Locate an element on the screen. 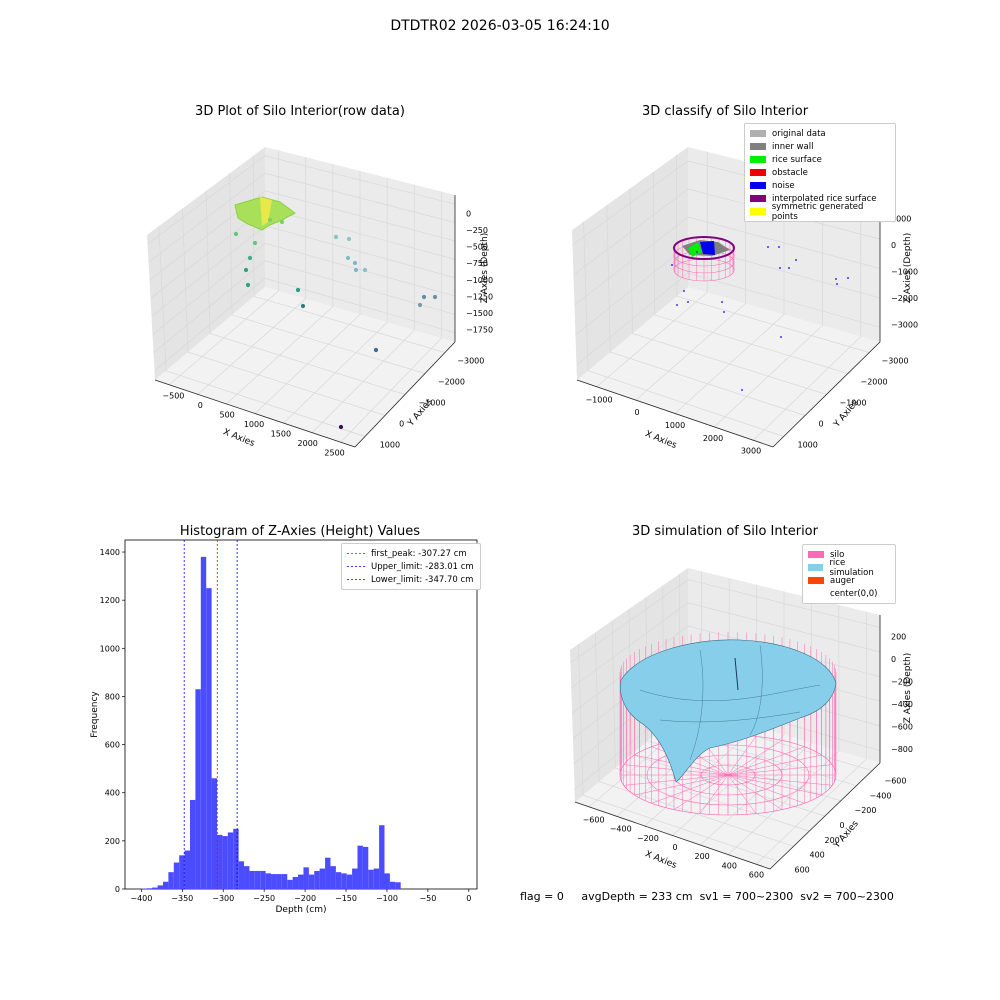 The image size is (1000, 1000). x-tick-label: 600 is located at coordinates (756, 874).